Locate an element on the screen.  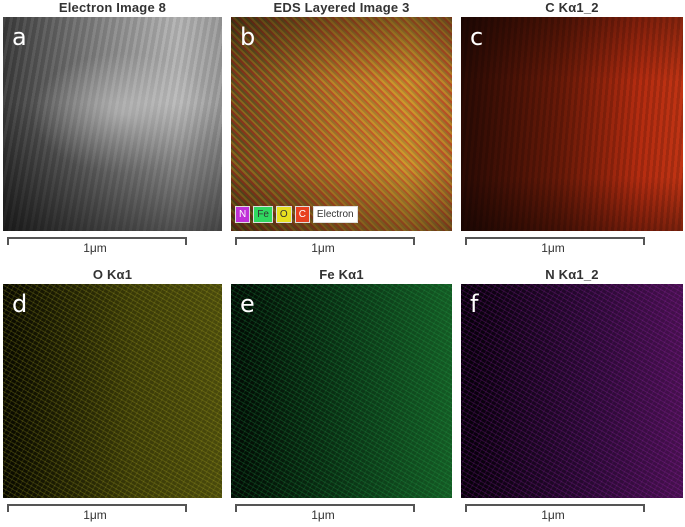
panel-title: EDS Layered Image 3 is located at coordinates (341, 7).